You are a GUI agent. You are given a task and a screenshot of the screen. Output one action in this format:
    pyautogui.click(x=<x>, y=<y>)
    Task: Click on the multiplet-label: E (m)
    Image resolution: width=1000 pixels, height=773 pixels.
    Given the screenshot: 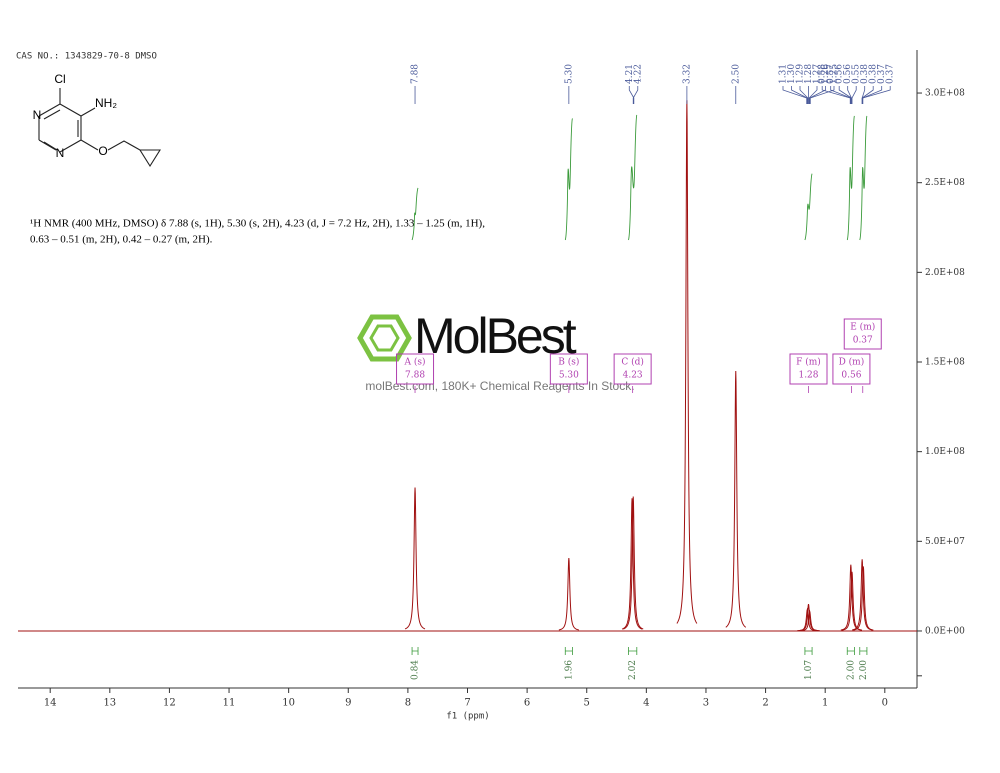 What is the action you would take?
    pyautogui.click(x=862, y=327)
    